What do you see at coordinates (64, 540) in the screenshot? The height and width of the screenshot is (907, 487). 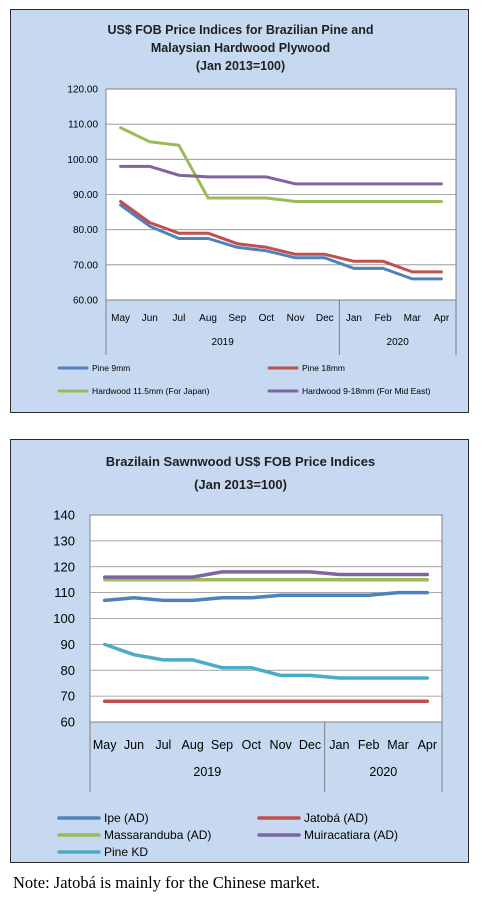 I see `y-tick-label: 130` at bounding box center [64, 540].